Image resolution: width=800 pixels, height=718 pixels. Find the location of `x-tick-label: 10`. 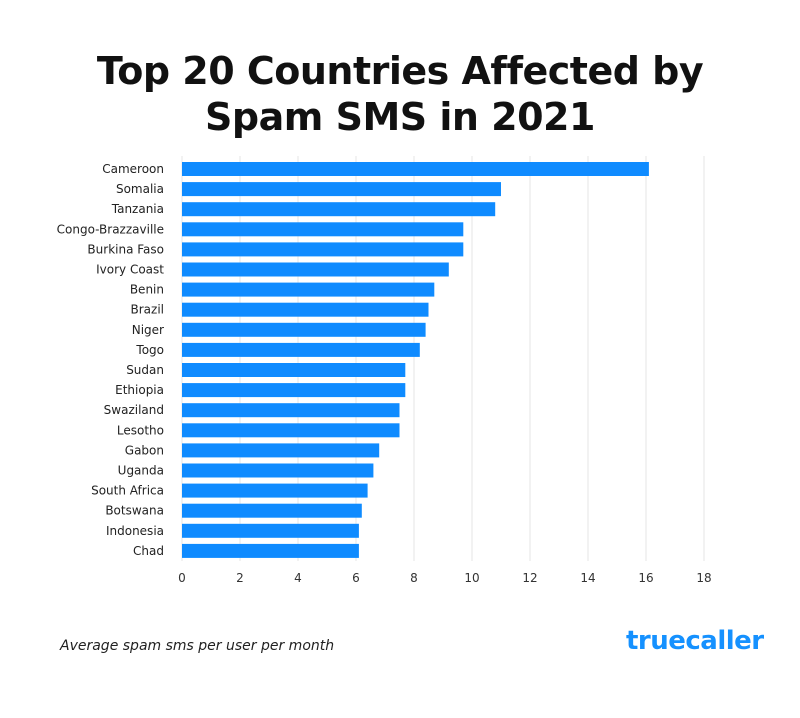

x-tick-label: 10 is located at coordinates (471, 578).